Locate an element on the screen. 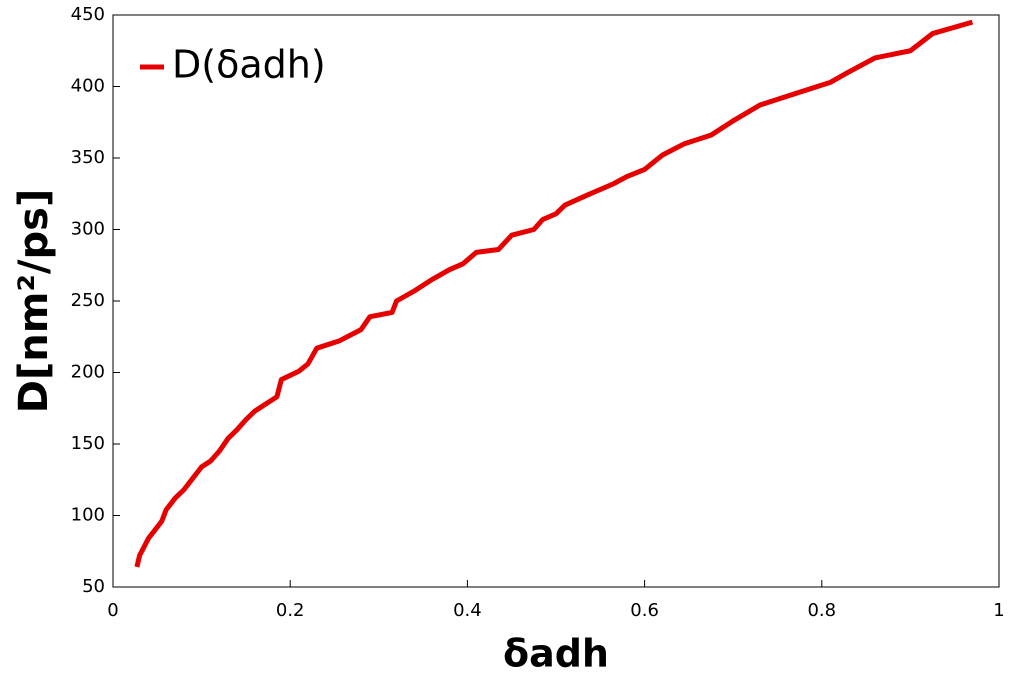  y-tick-label: 350 is located at coordinates (88, 157).